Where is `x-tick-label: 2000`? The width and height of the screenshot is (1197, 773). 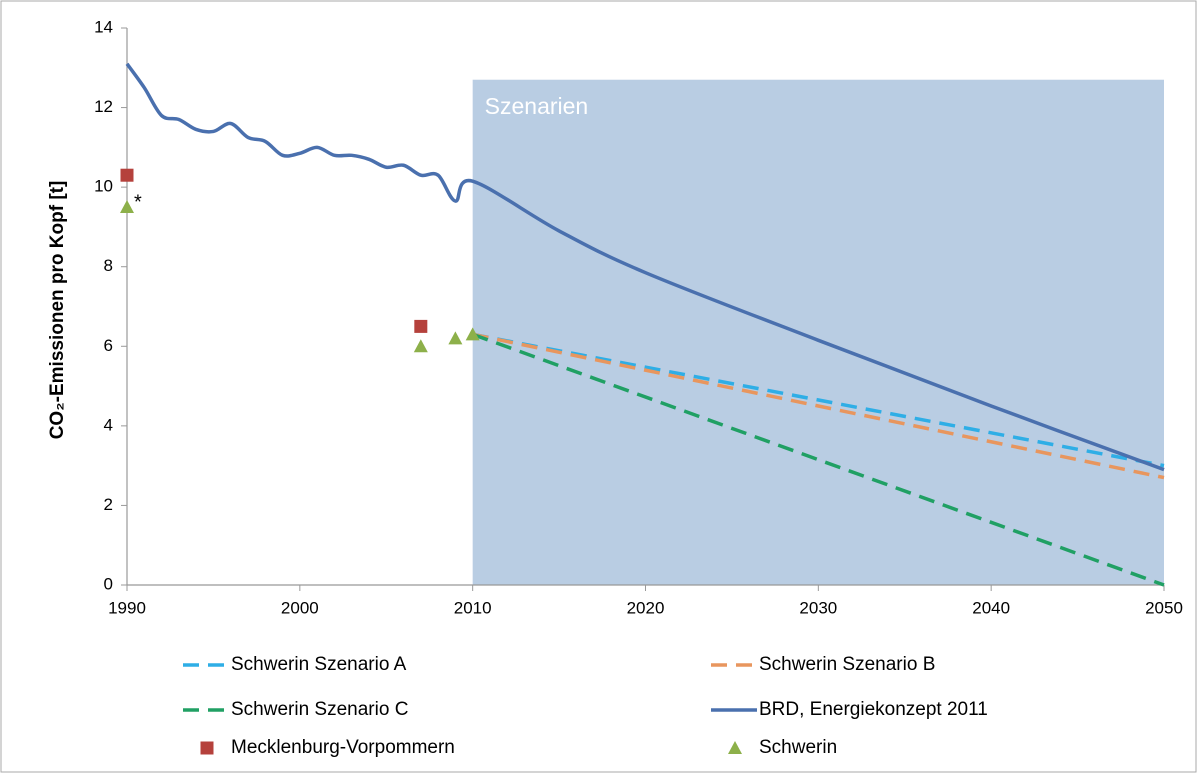 x-tick-label: 2000 is located at coordinates (300, 607).